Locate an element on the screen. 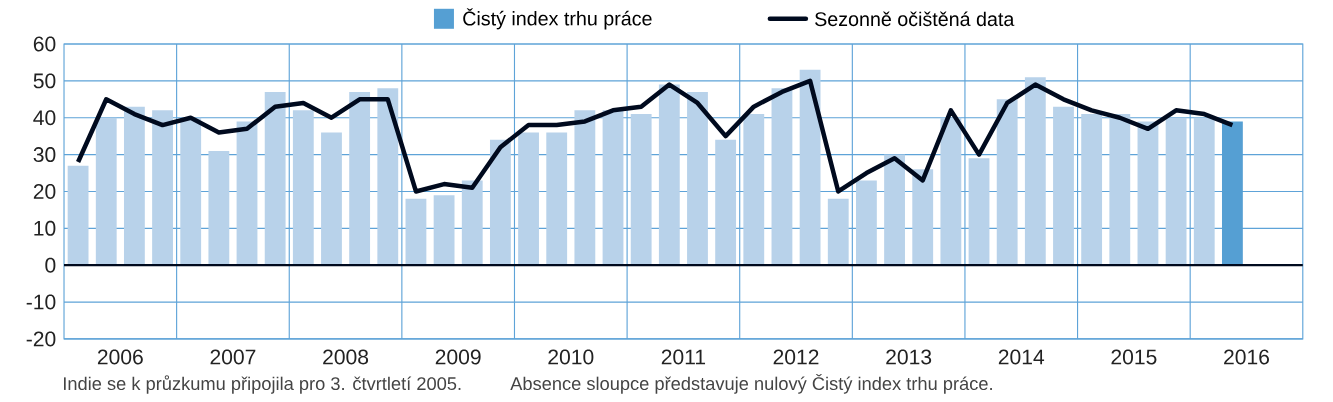 The height and width of the screenshot is (402, 1333). legend-label: Sezonně očištěná data is located at coordinates (915, 19).